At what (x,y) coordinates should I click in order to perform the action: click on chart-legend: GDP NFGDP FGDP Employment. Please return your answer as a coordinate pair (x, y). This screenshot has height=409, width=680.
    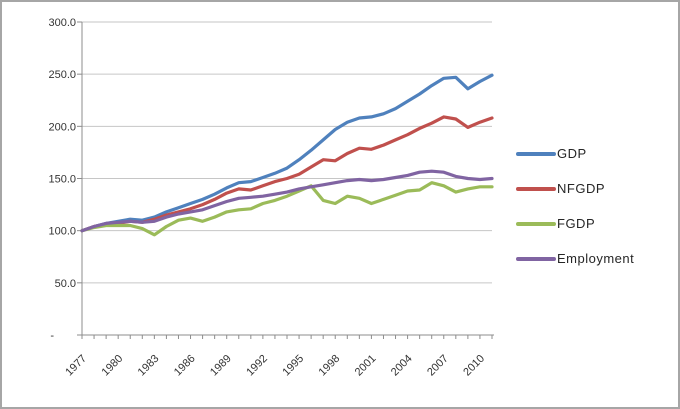
    Looking at the image, I should click on (575, 206).